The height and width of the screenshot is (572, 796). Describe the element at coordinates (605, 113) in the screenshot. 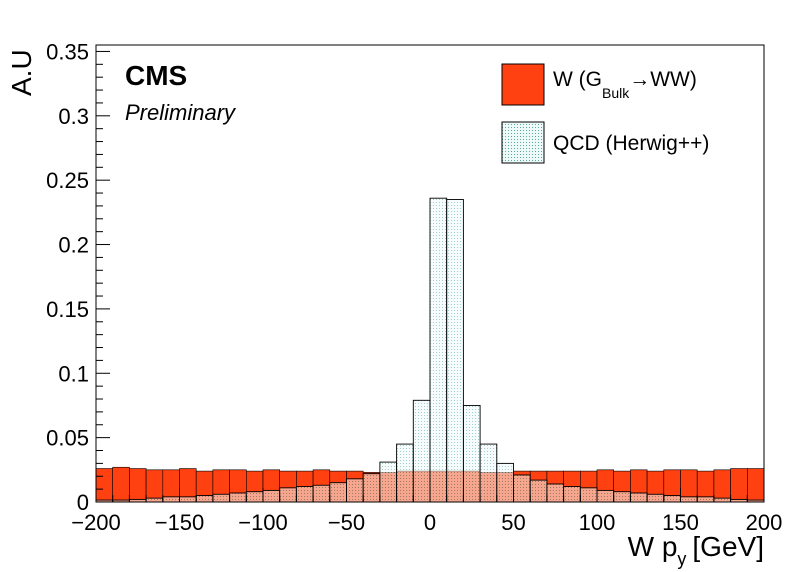

I see `legend: W (GBulk→WW) QCD (Herwig++)` at that location.